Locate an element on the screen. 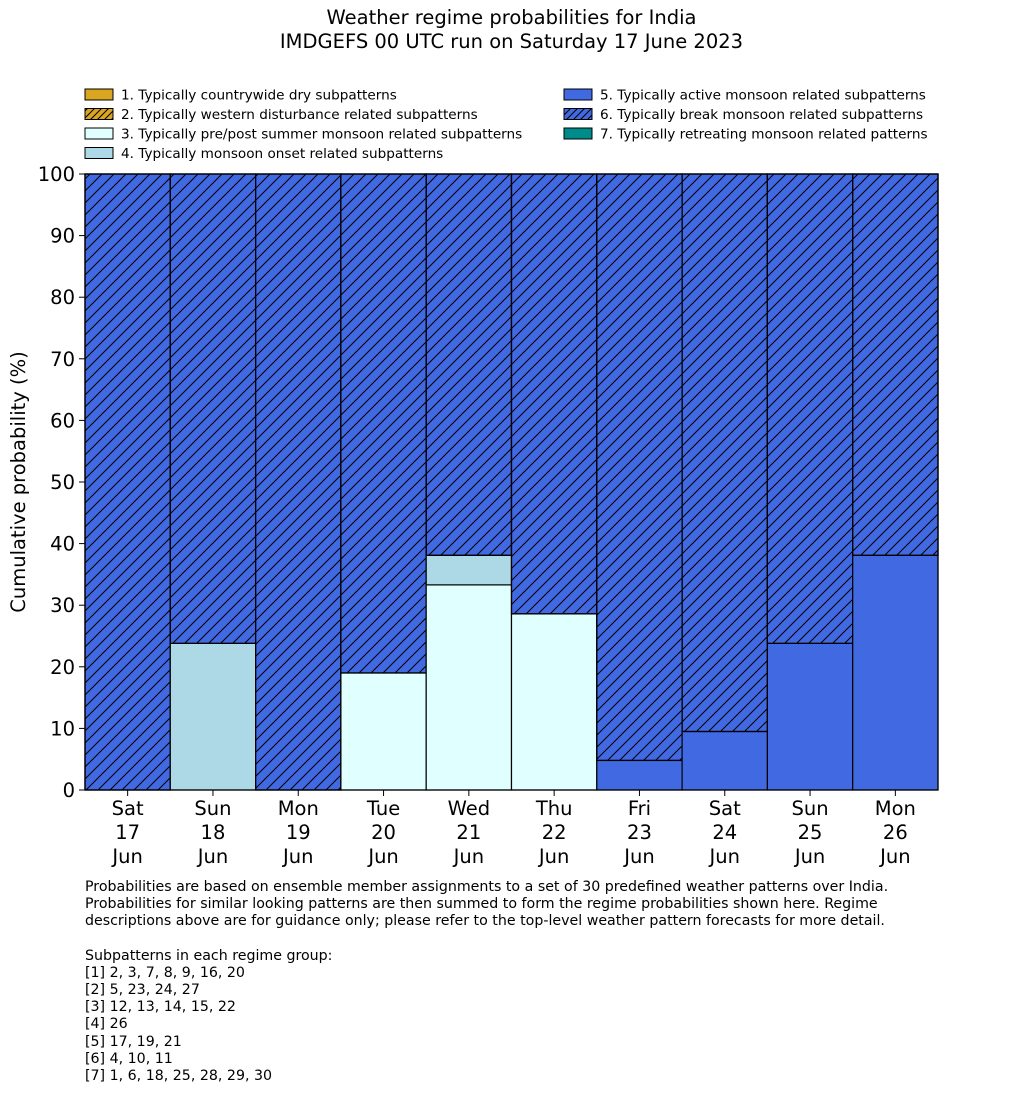  y-tick-label: 50 is located at coordinates (62, 482).